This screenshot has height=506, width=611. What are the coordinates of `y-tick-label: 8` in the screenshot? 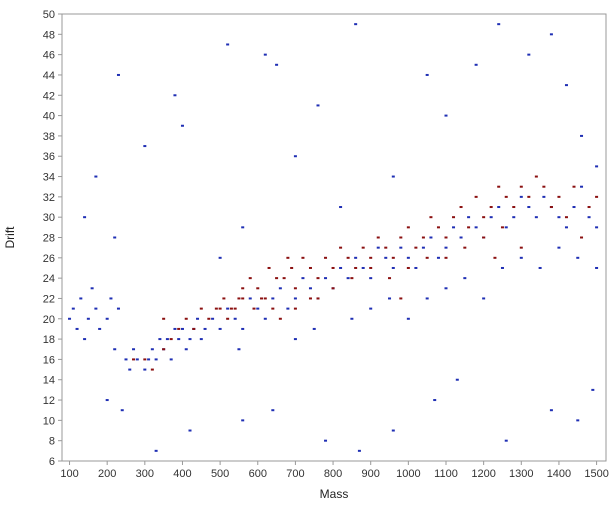 It's located at (52, 442).